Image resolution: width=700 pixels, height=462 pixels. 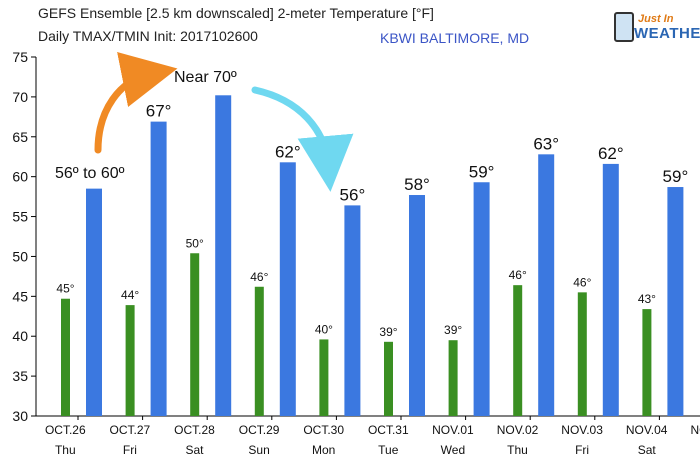 I want to click on y-tick-label: 65, so click(x=20, y=137).